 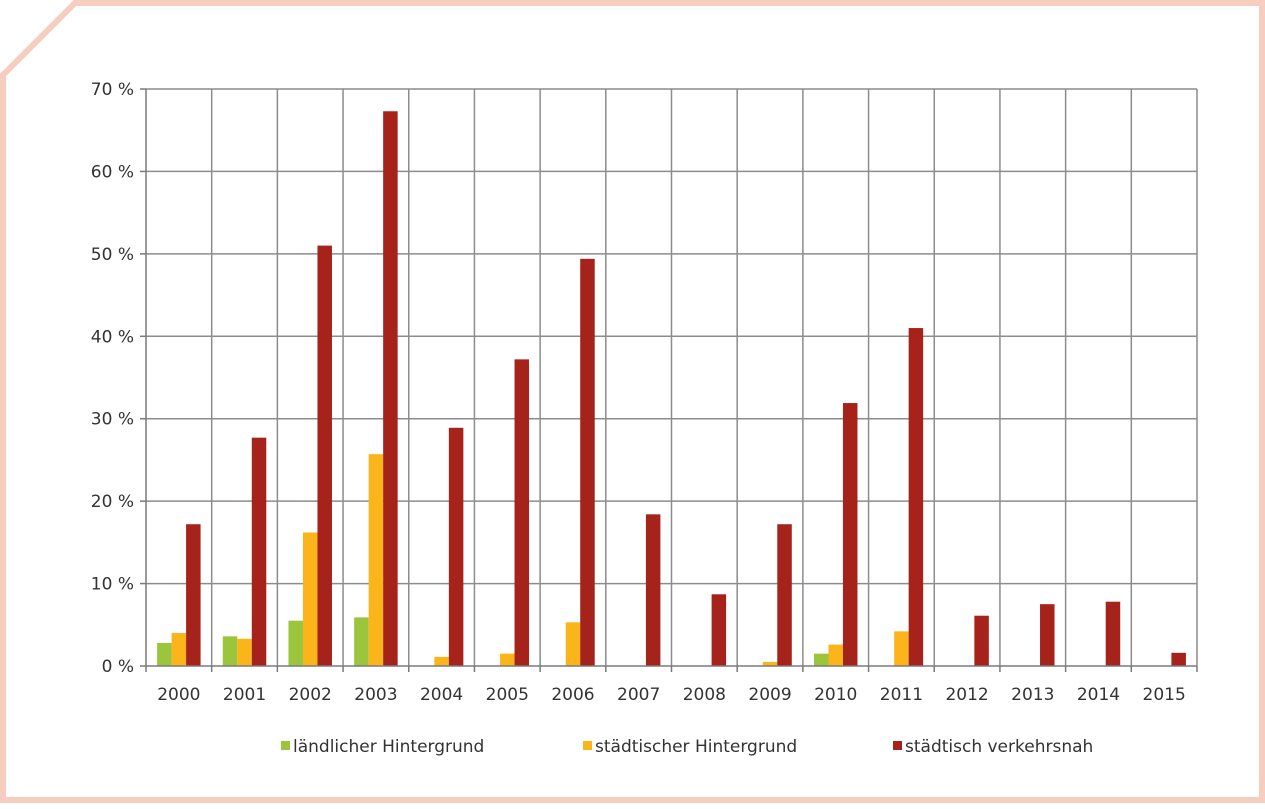 I want to click on bar-städtischer-hintergrund-2011, so click(x=901, y=648).